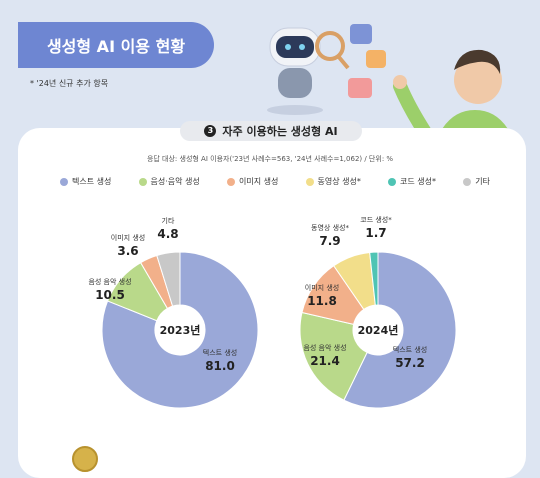 The image size is (540, 478). What do you see at coordinates (476, 181) in the screenshot?
I see `legend-item-other: 기타` at bounding box center [476, 181].